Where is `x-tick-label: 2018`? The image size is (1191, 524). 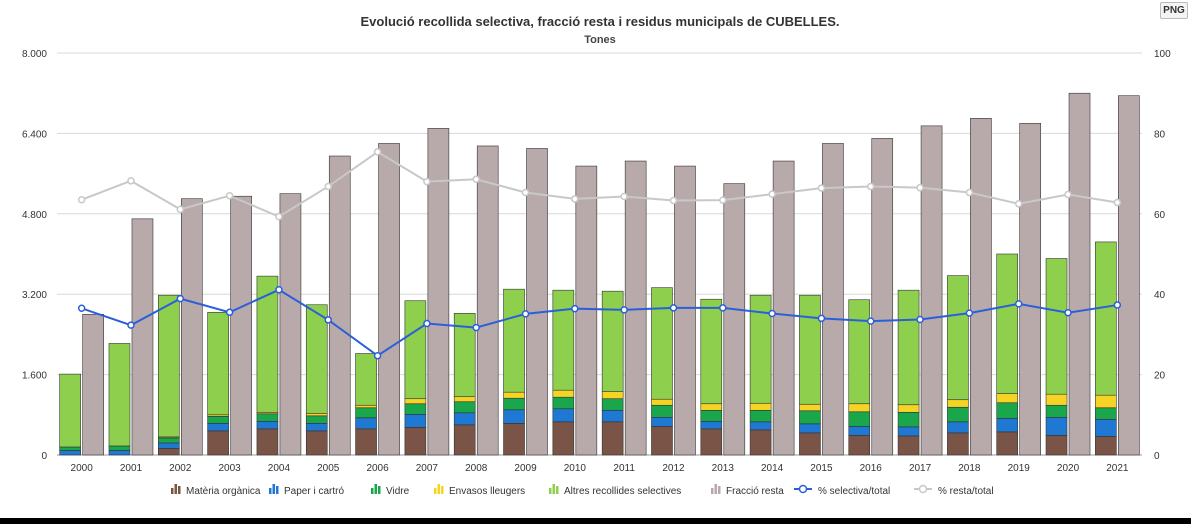 x-tick-label: 2018 is located at coordinates (969, 468).